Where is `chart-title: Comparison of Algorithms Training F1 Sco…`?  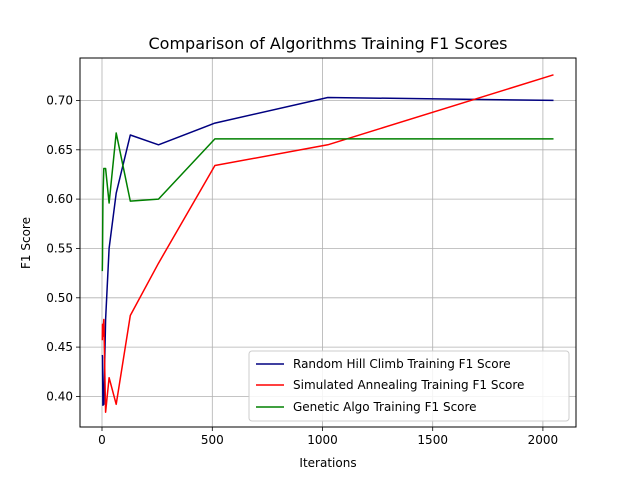 chart-title: Comparison of Algorithms Training F1 Sco… is located at coordinates (327, 43).